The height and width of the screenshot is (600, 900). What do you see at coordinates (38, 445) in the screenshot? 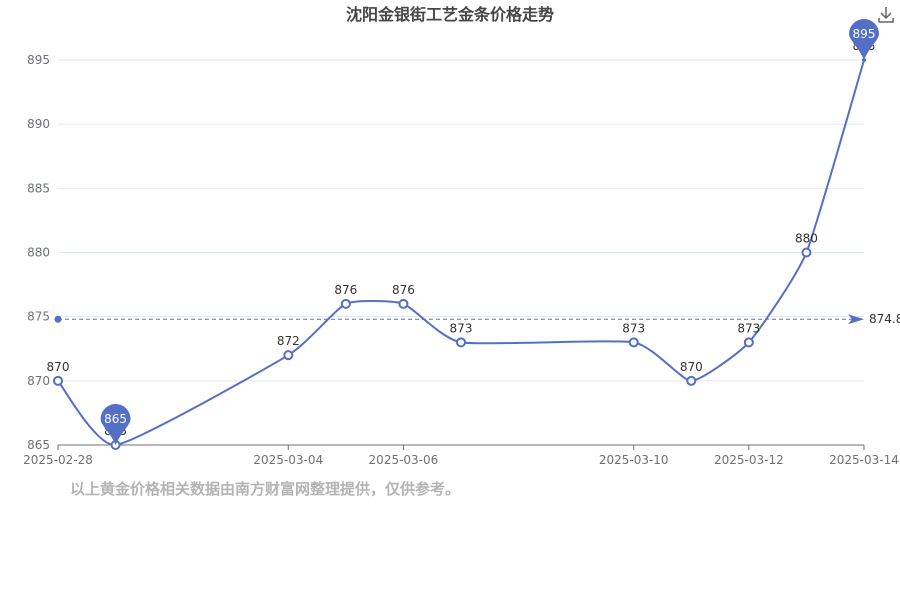
I see `y-tick-label: 865` at bounding box center [38, 445].